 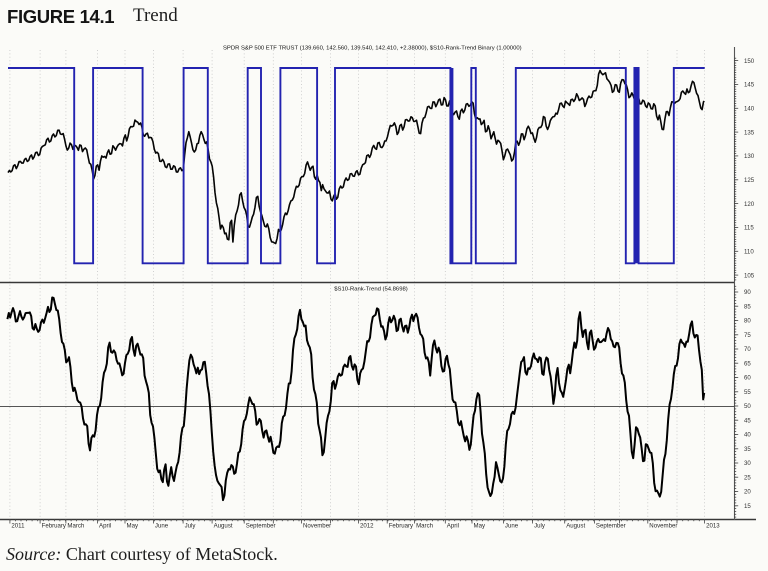 I want to click on svg-text: 15, so click(x=747, y=506).